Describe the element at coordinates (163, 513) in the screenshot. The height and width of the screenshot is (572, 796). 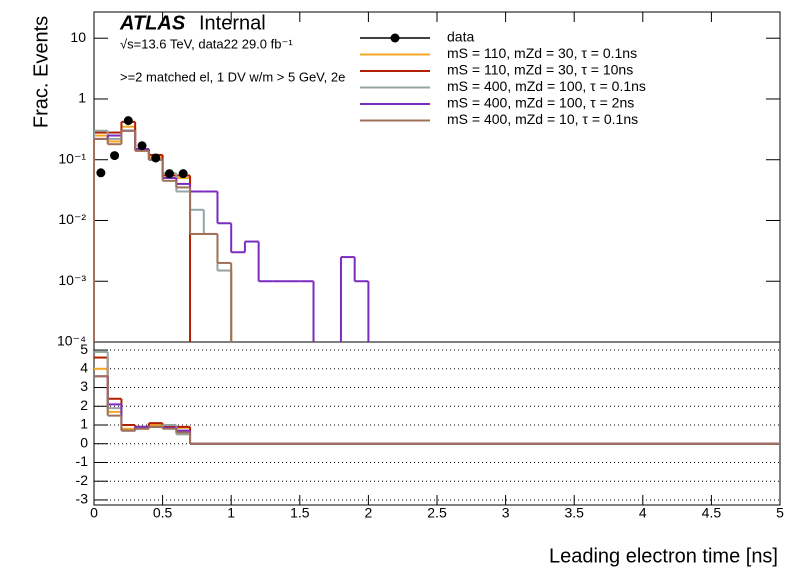
I see `x-tick-label: 0.5` at that location.